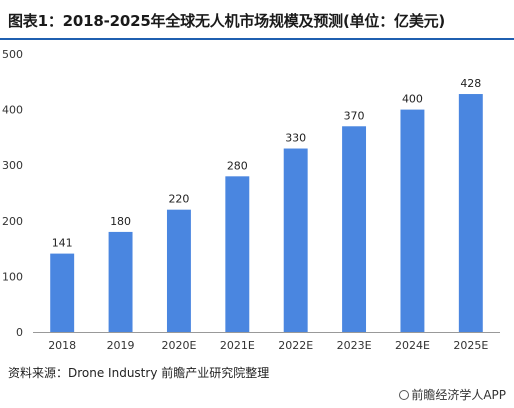 The width and height of the screenshot is (514, 408). I want to click on y-tick-label: 0, so click(19, 332).